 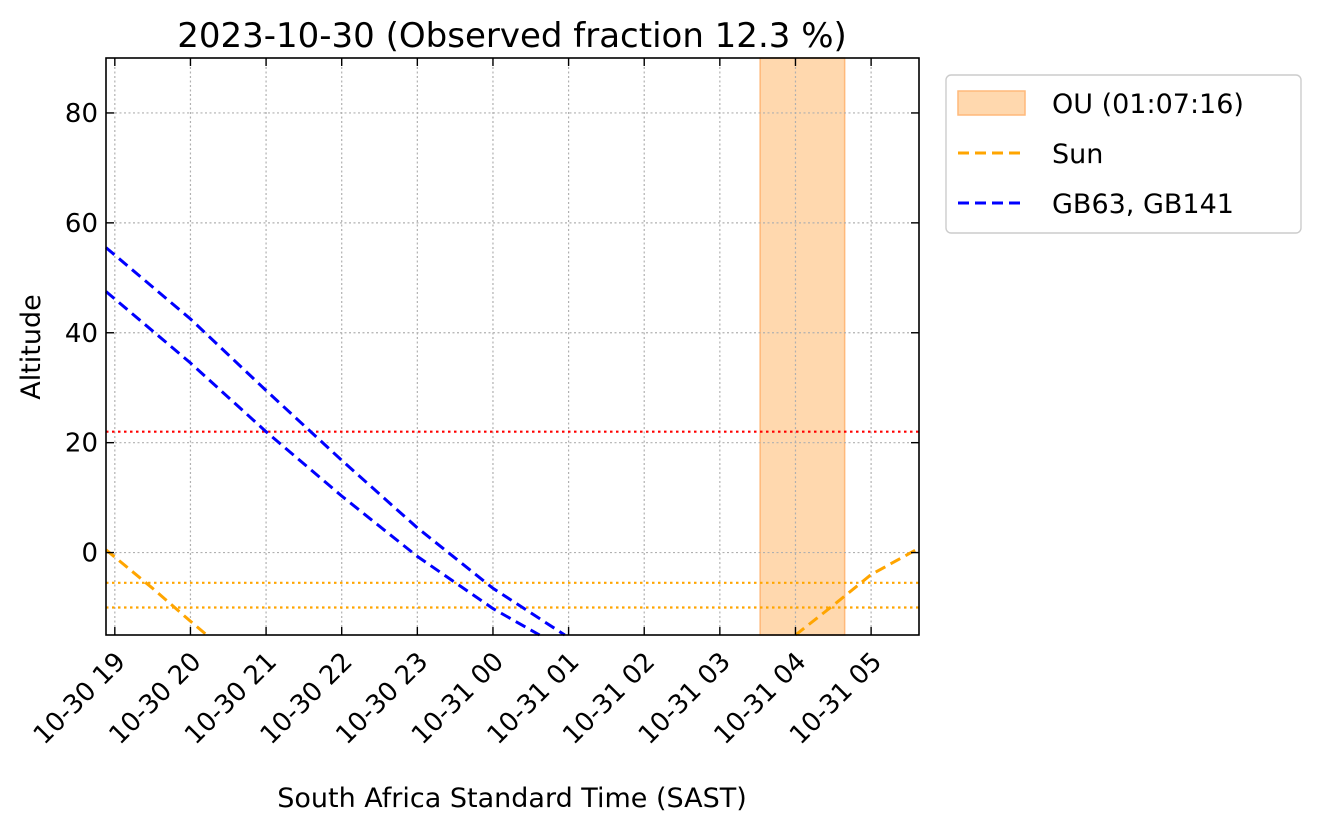 What do you see at coordinates (81, 334) in the screenshot?
I see `y-tick-label-2: 40` at bounding box center [81, 334].